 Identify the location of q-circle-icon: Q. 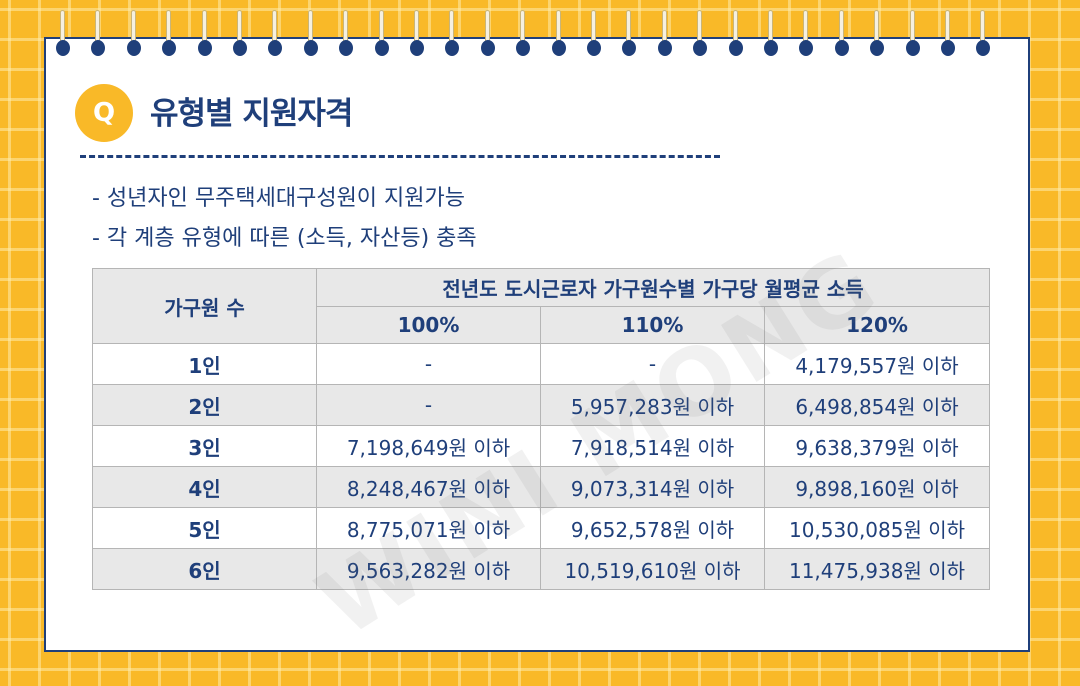
(104, 113).